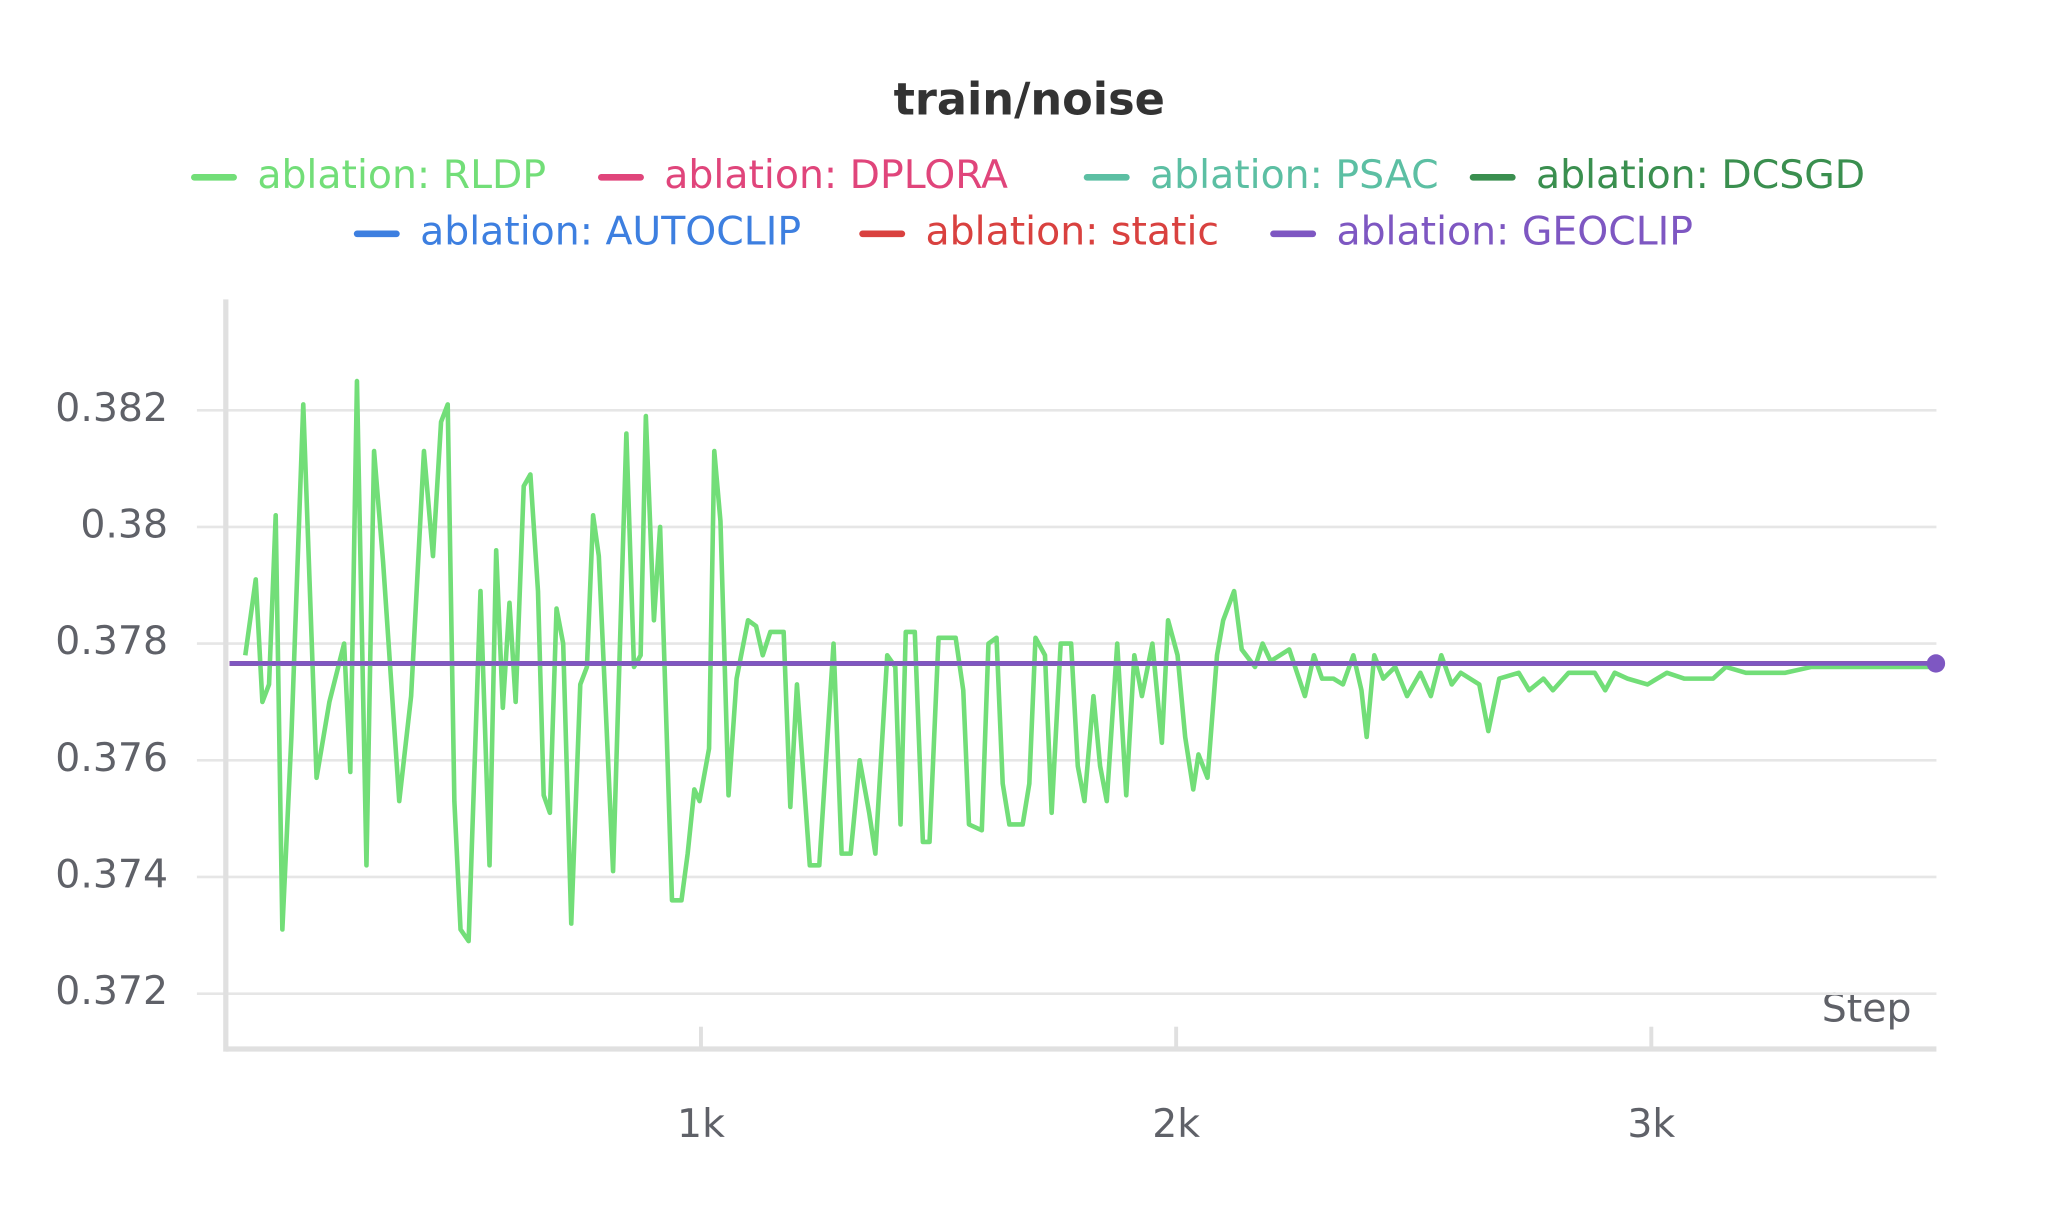 The height and width of the screenshot is (1208, 2048). I want to click on y-tick-label: 0.382, so click(111, 408).